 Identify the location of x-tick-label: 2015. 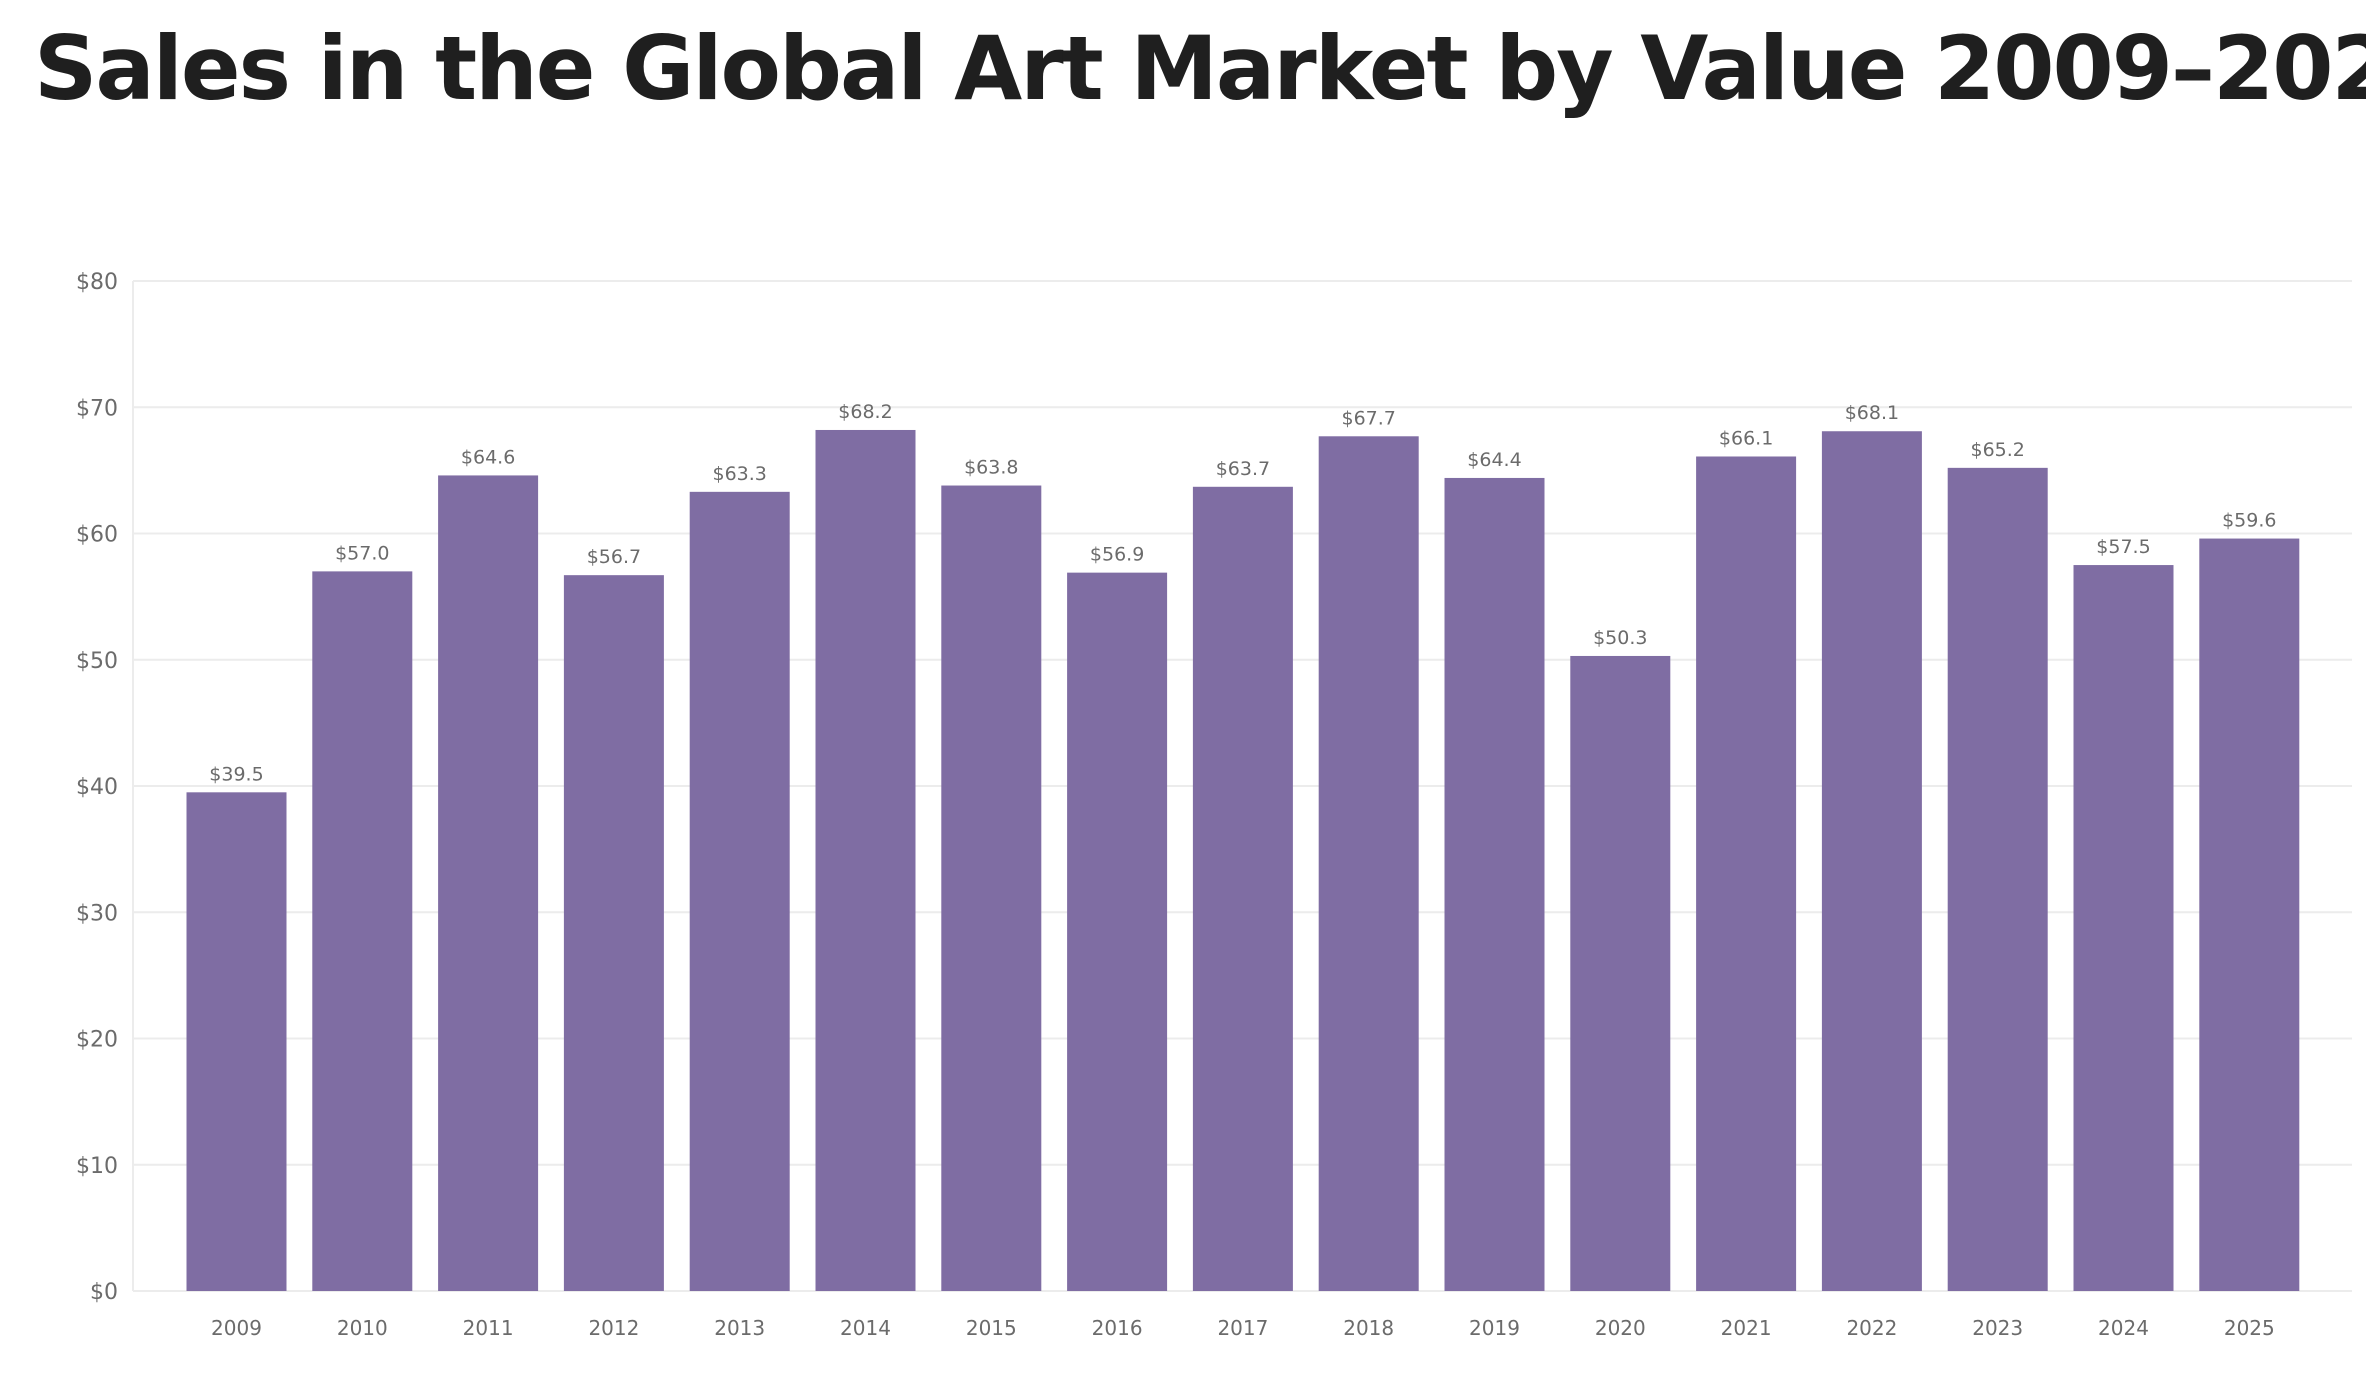
(991, 1328).